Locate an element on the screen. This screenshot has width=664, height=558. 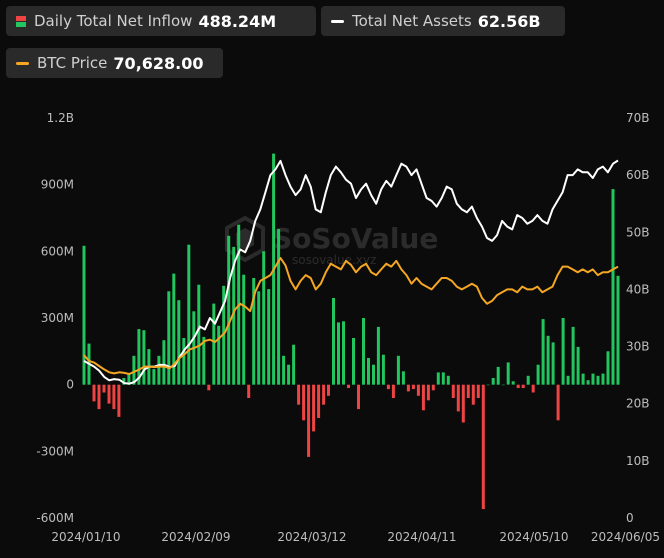
right-tick-label: 50B is located at coordinates (638, 232).